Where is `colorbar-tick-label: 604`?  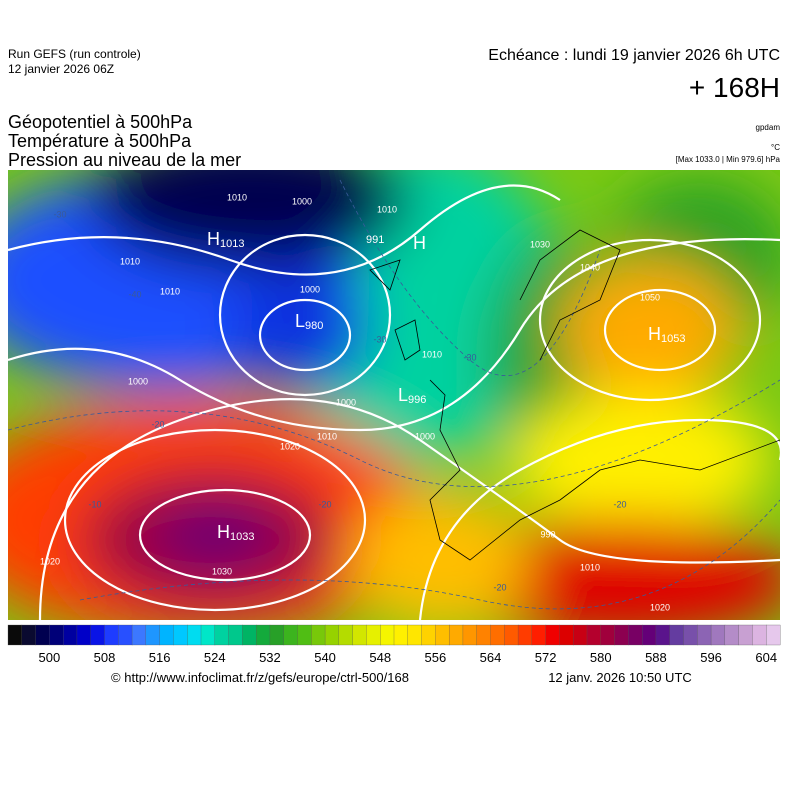
colorbar-tick-label: 604 is located at coordinates (766, 657).